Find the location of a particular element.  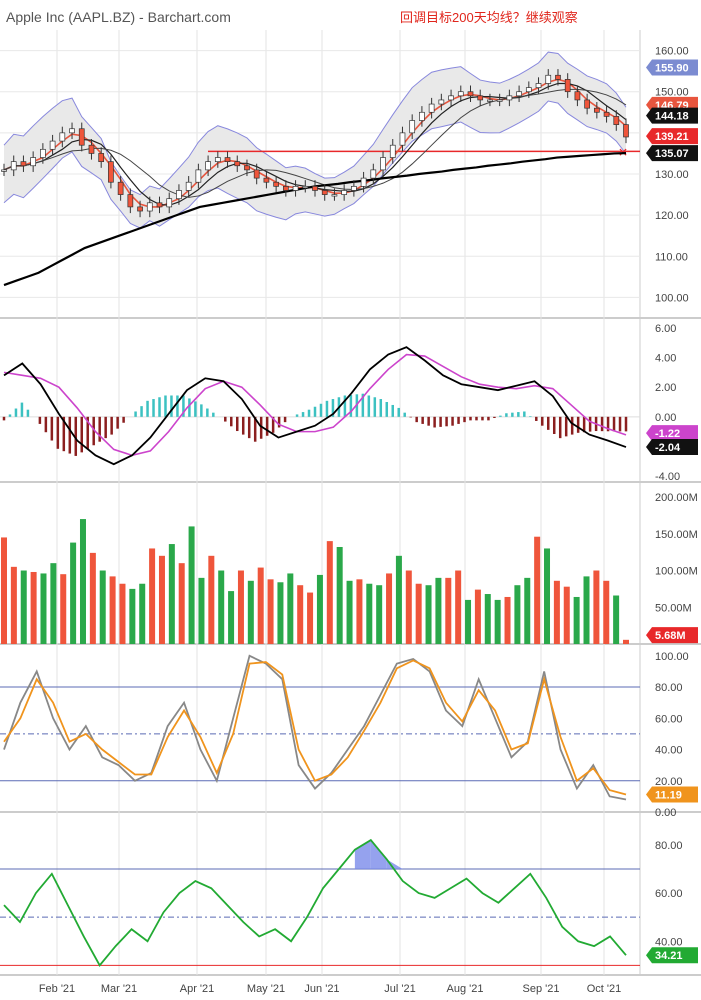

price-badge: 155.90 is located at coordinates (672, 67).